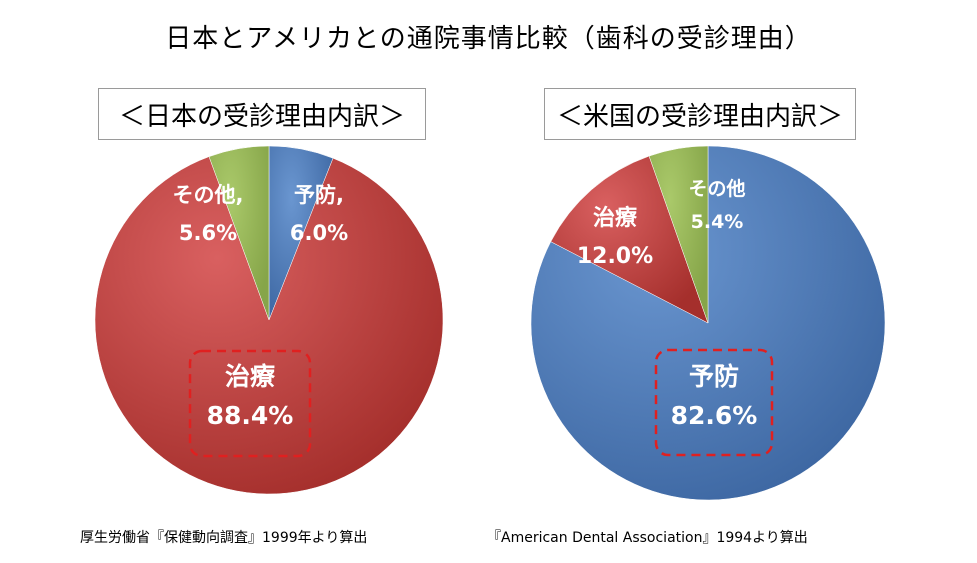 The height and width of the screenshot is (563, 977). Describe the element at coordinates (716, 188) in the screenshot. I see `us-label-other-name: その他` at that location.